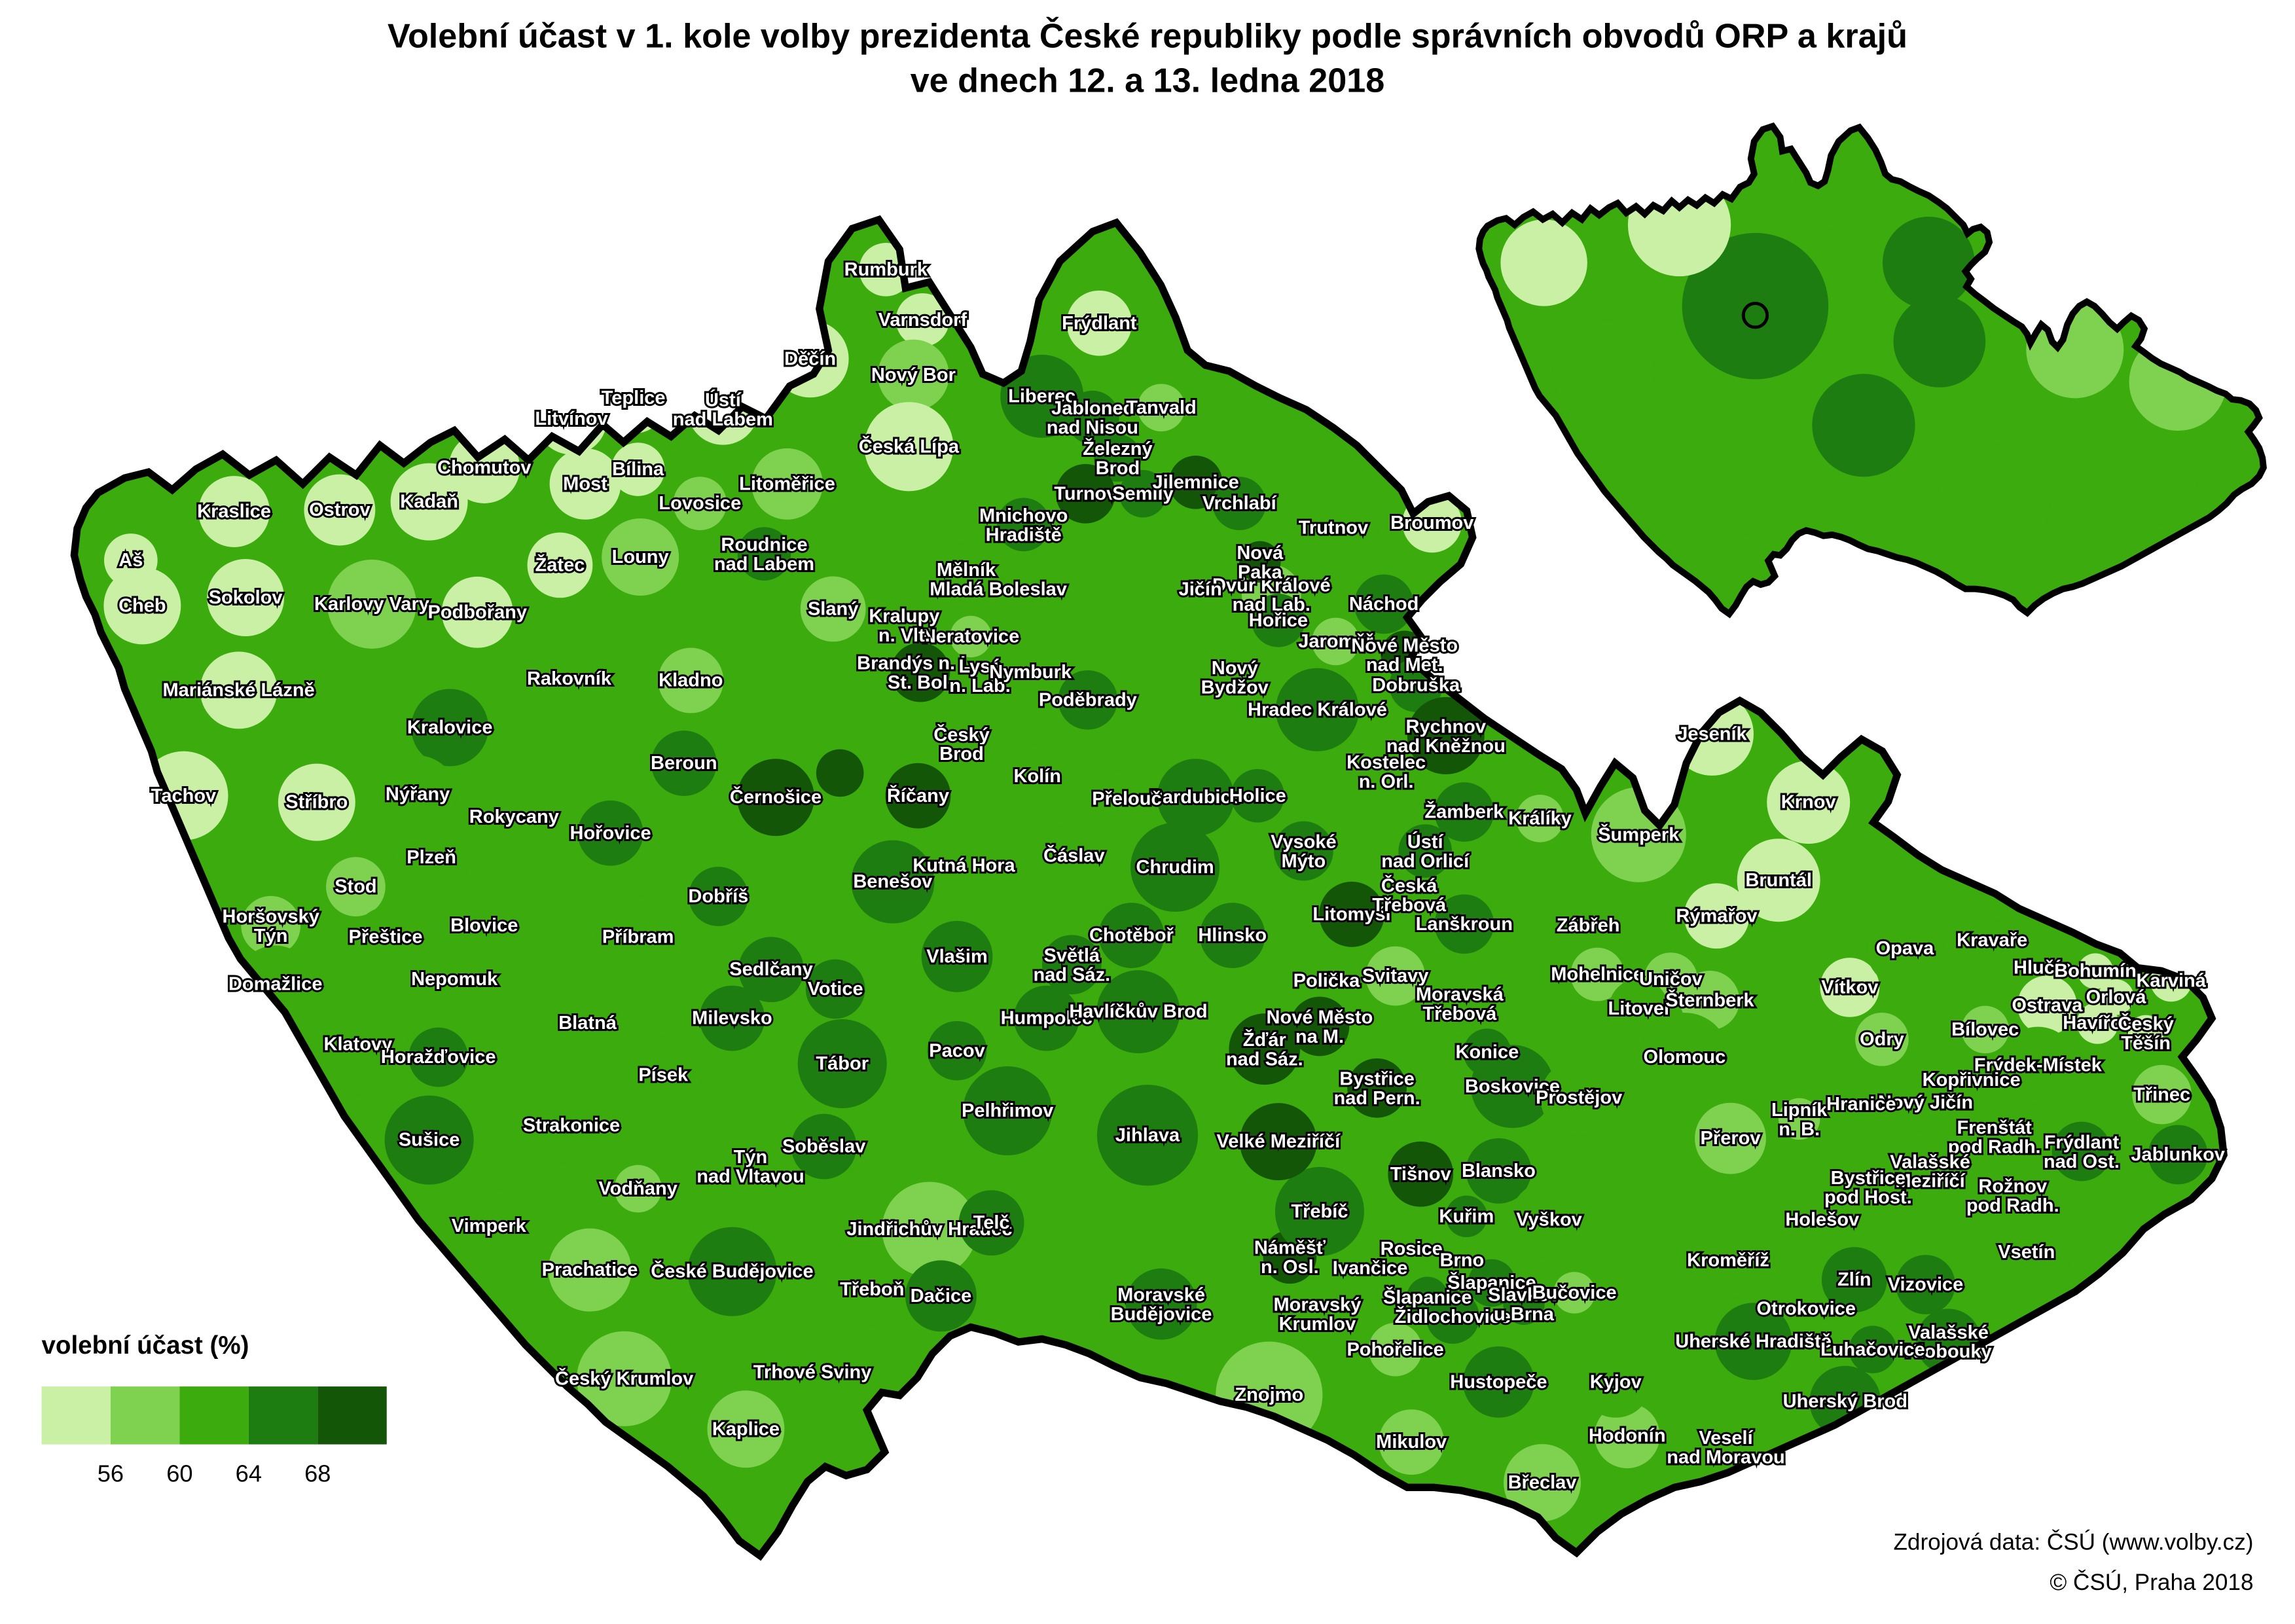  What do you see at coordinates (910, 446) in the screenshot?
I see `region-label: Česká Lípa` at bounding box center [910, 446].